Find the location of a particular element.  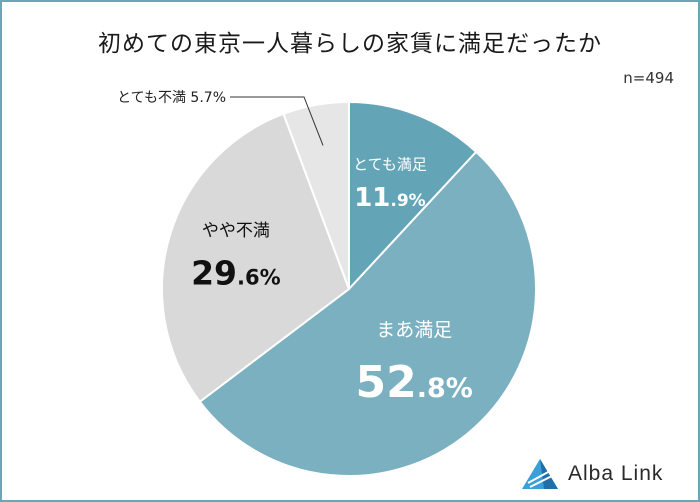

slice-value-very-satisfied: 11.9% is located at coordinates (390, 198).